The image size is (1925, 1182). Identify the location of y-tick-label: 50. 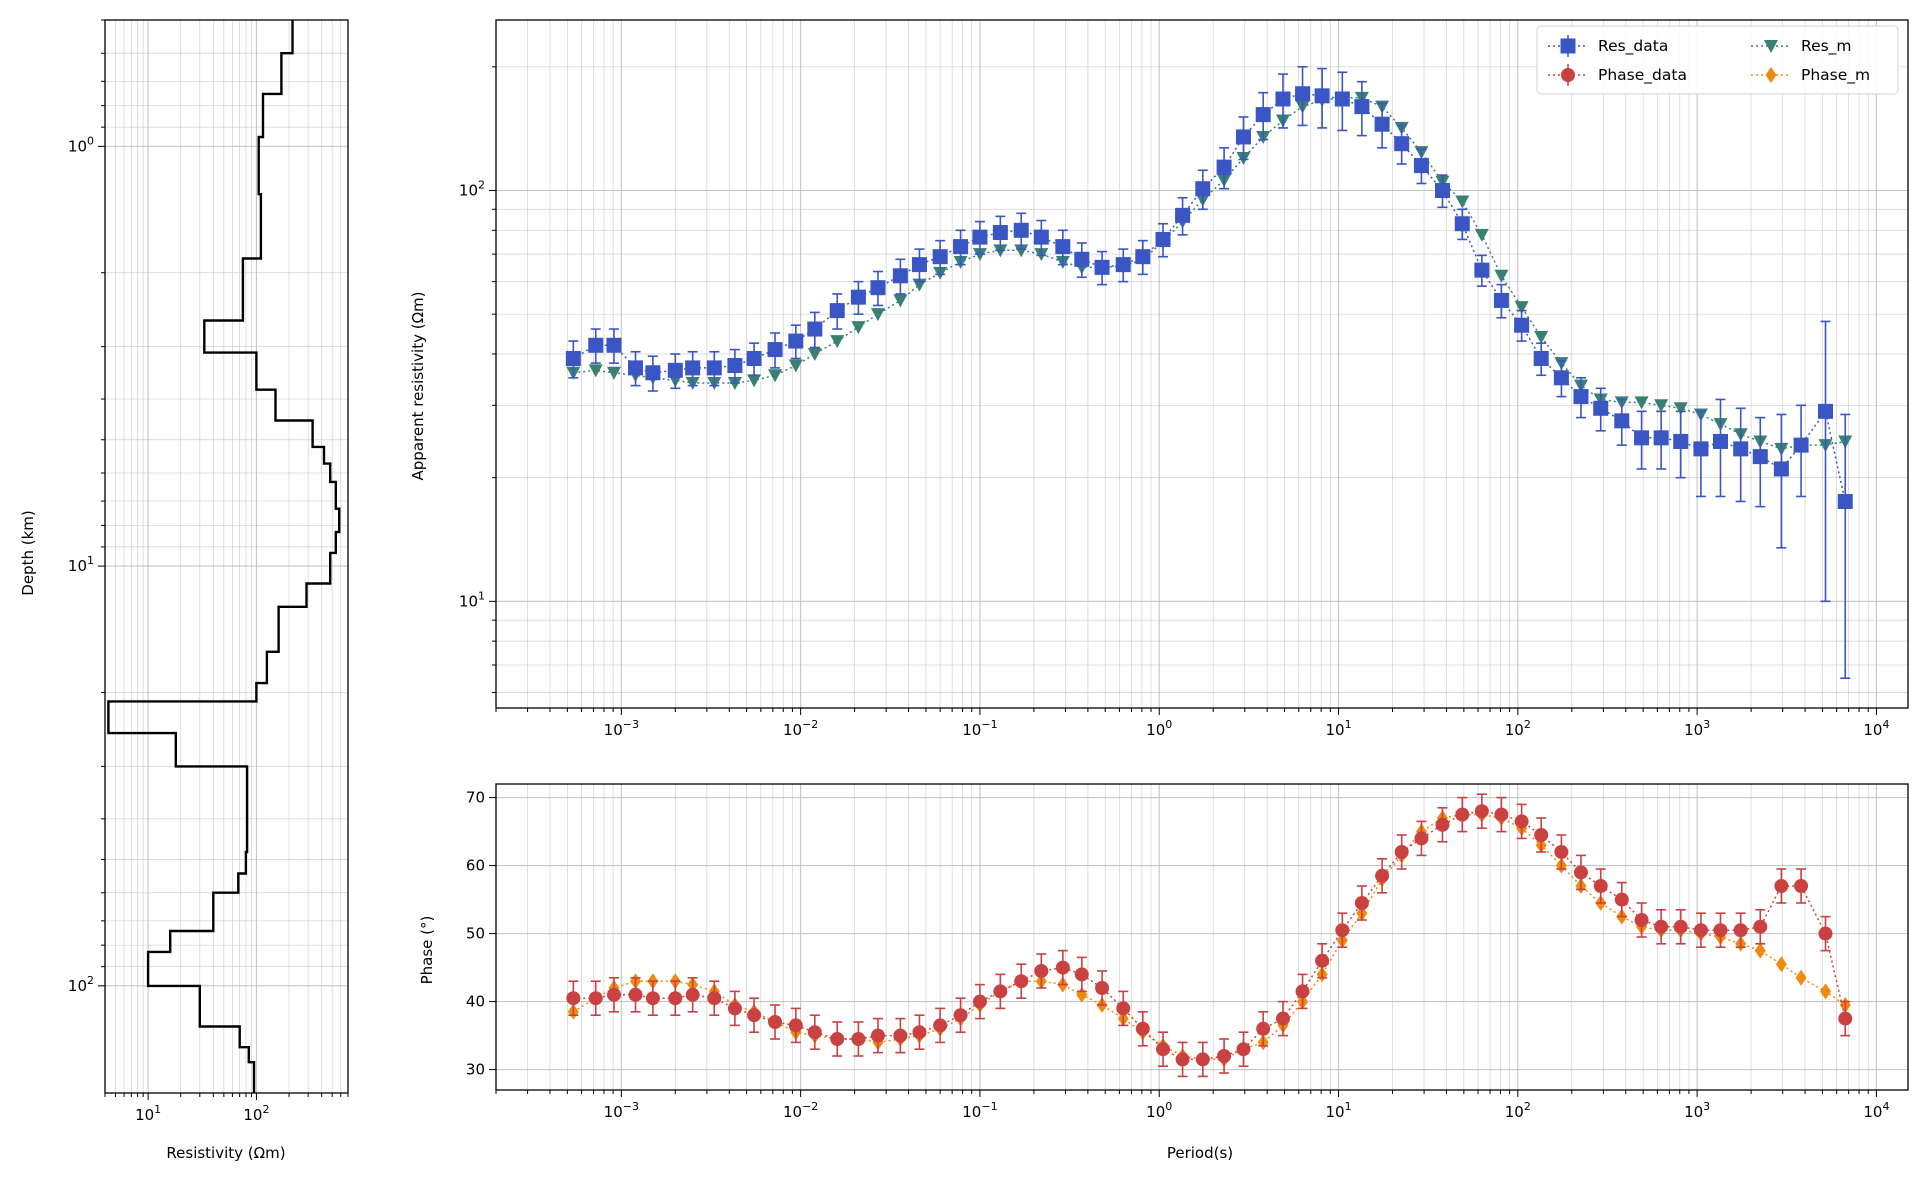
(475, 934).